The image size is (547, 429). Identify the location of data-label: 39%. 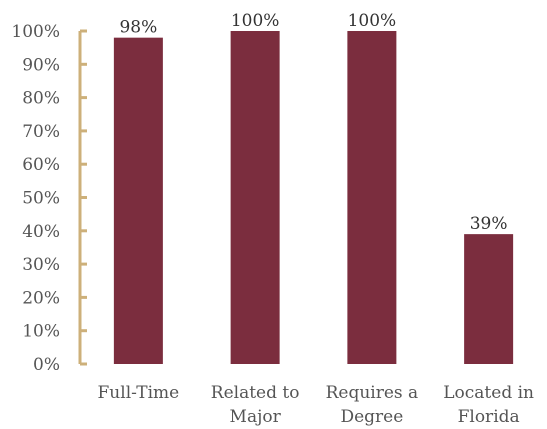
(489, 224).